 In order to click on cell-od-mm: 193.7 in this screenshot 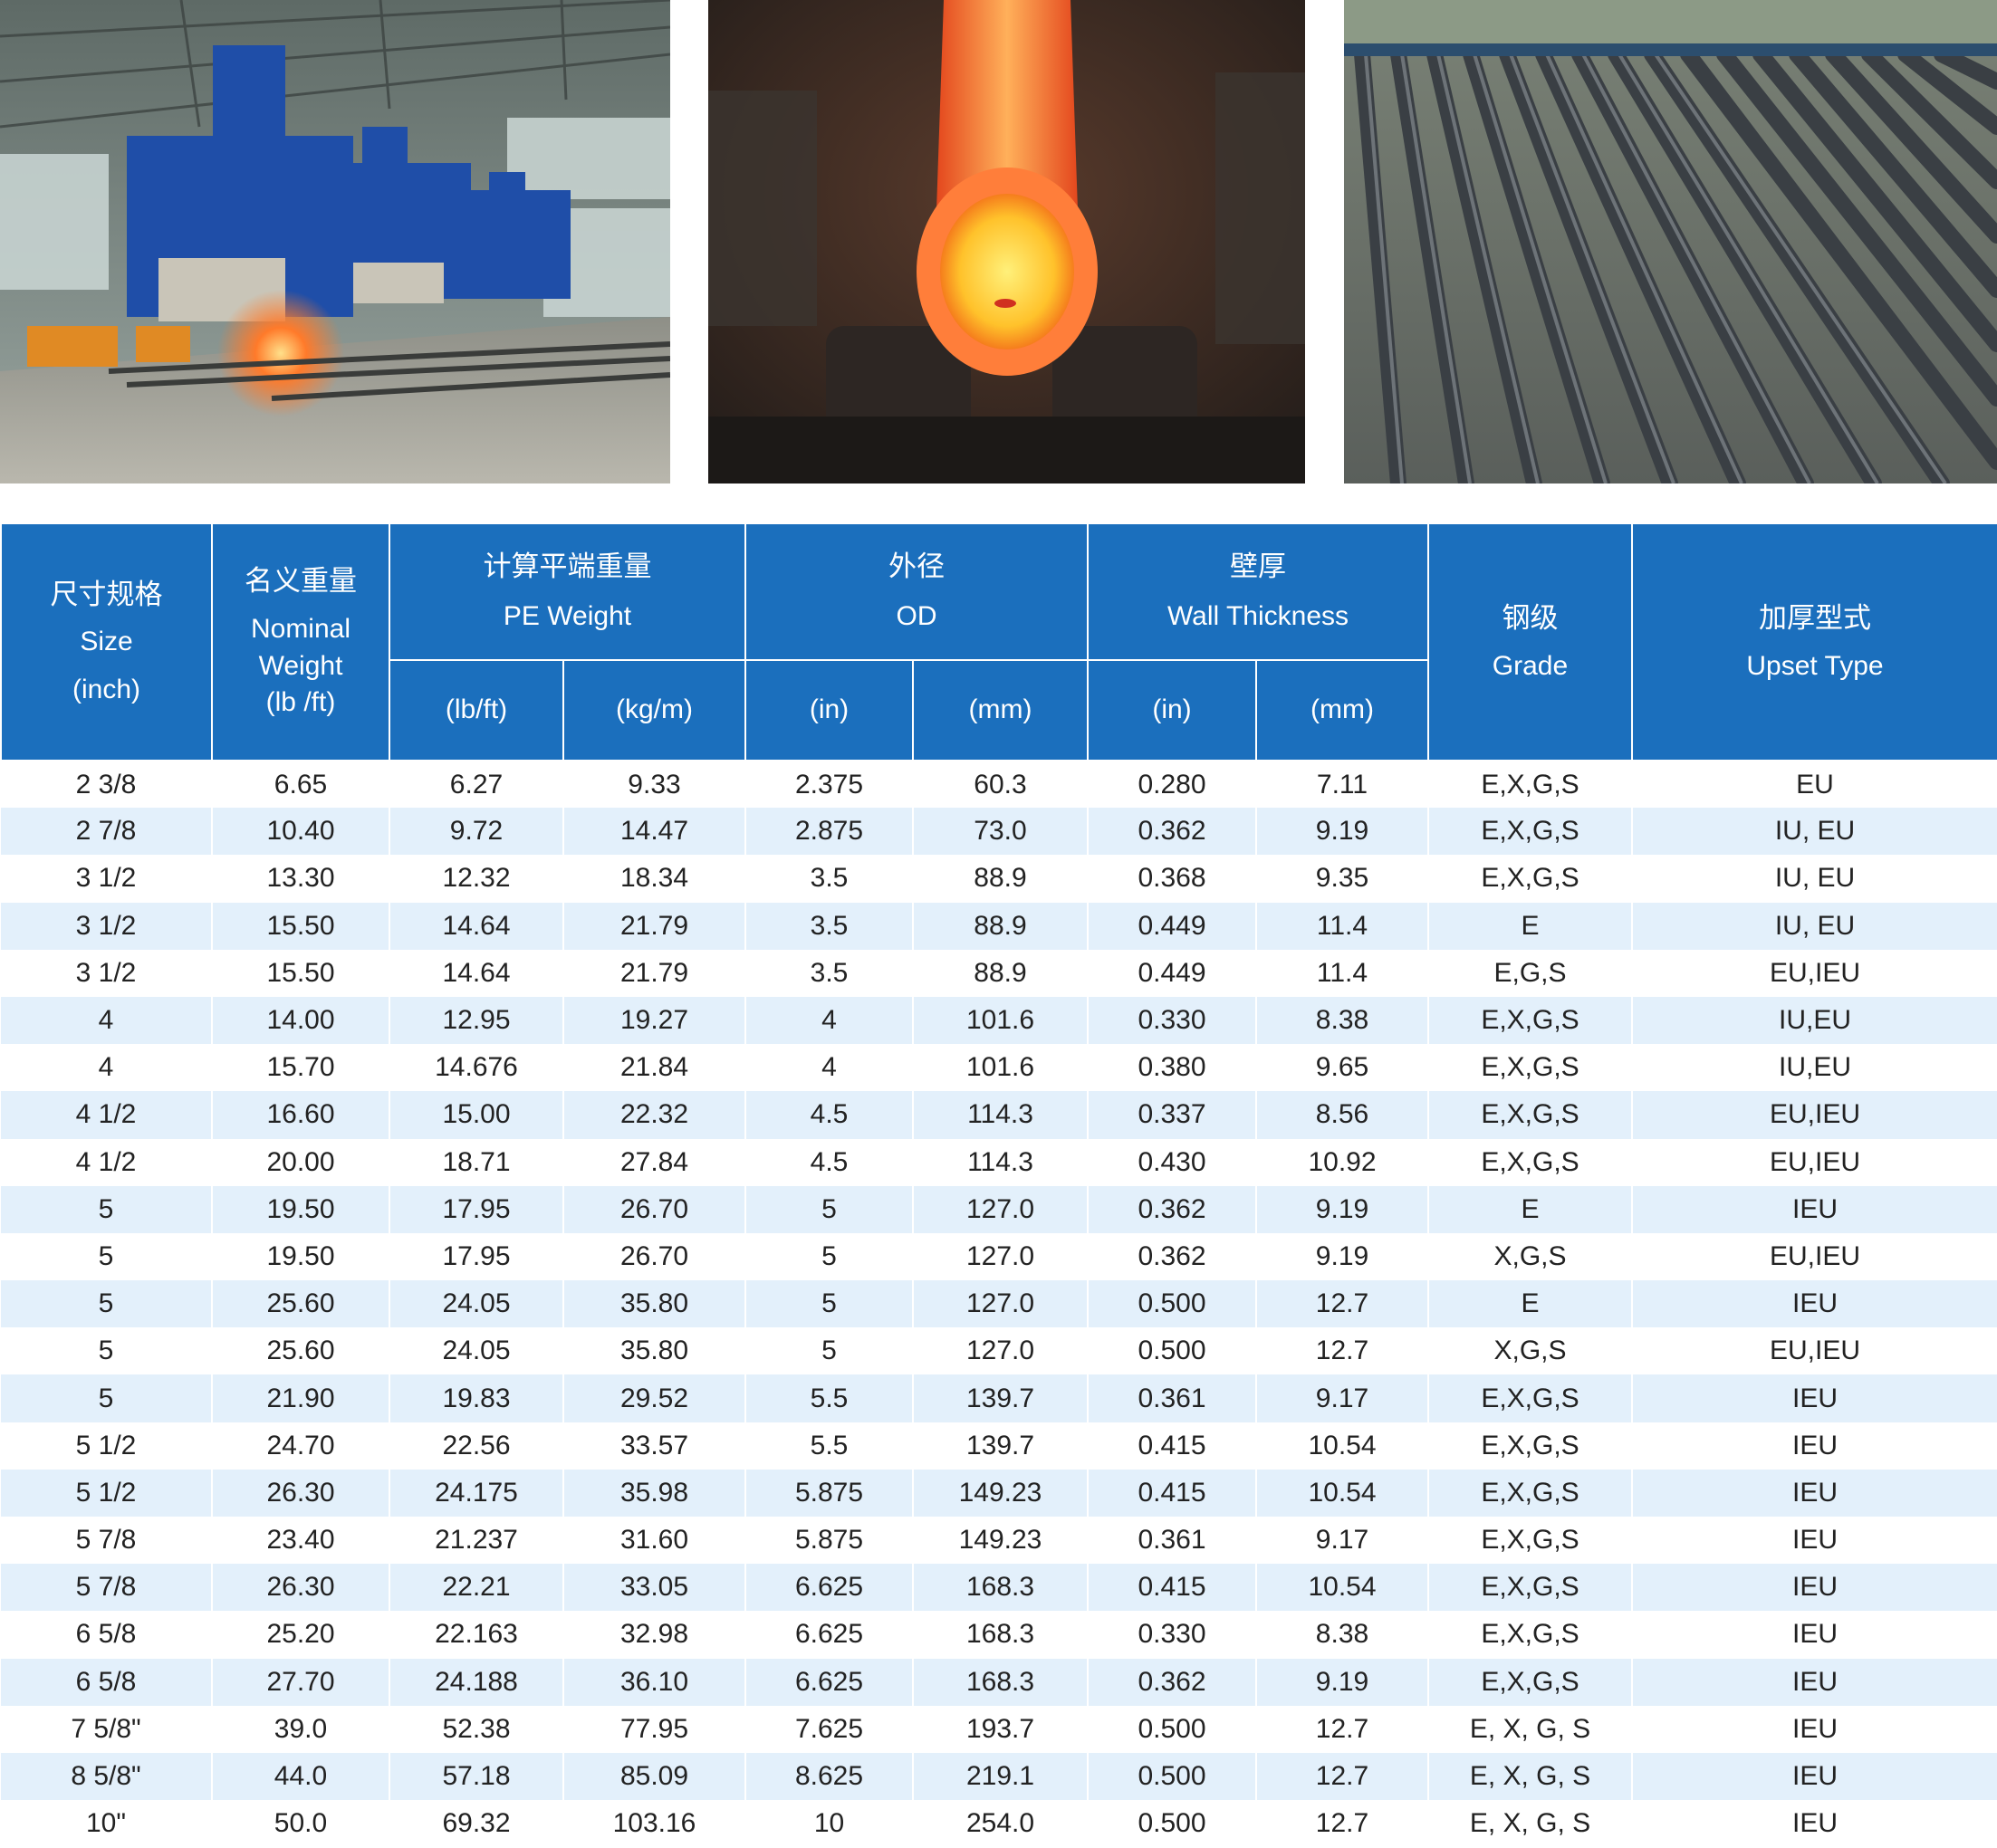, I will do `click(1001, 1729)`.